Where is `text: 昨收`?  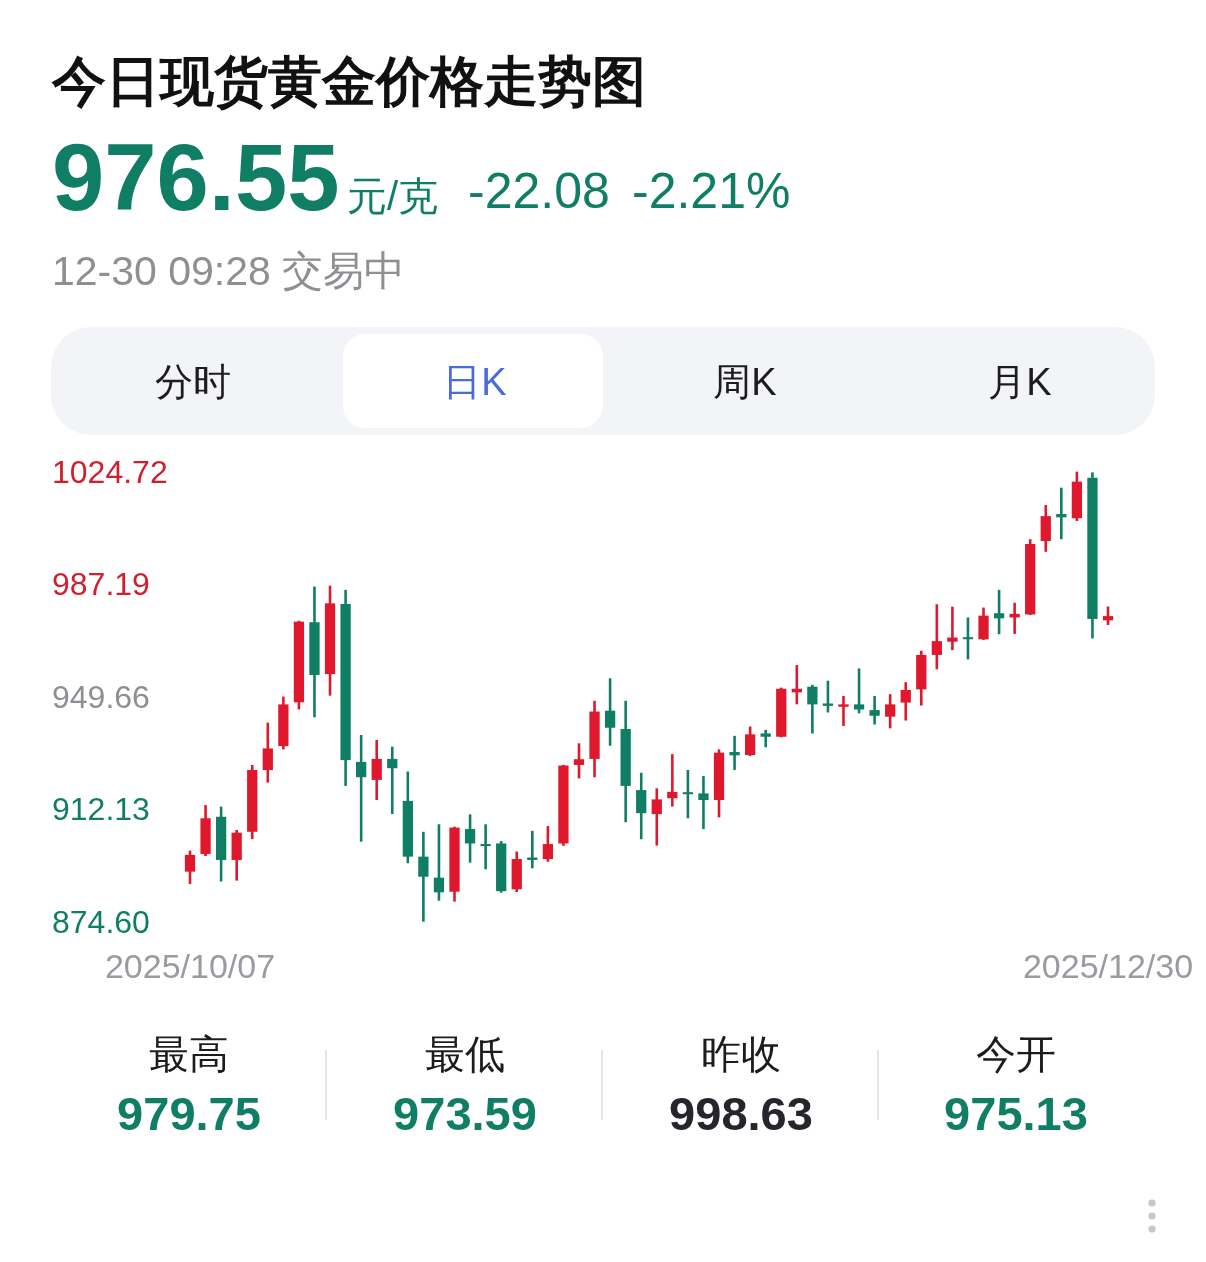
text: 昨收 is located at coordinates (741, 1054).